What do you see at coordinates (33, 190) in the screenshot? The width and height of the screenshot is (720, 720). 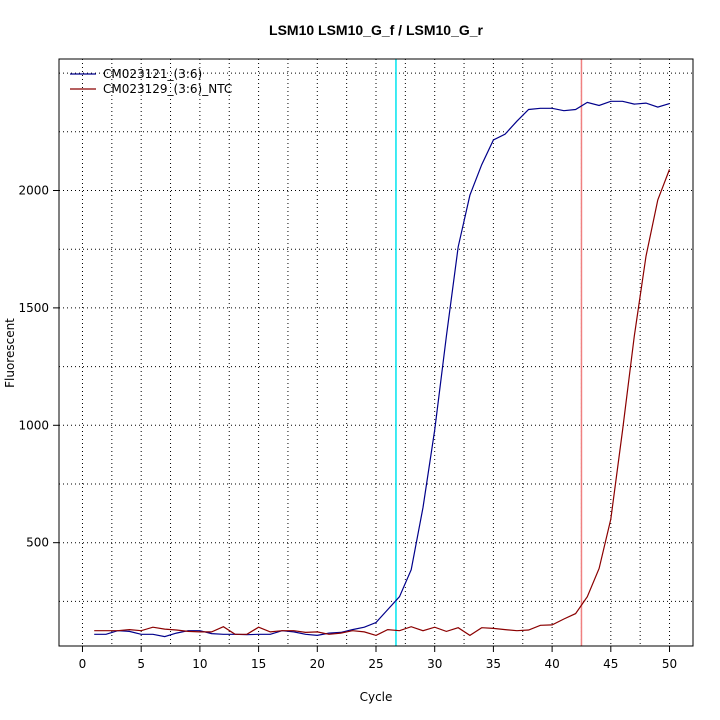 I see `y-tick-label: 2000` at bounding box center [33, 190].